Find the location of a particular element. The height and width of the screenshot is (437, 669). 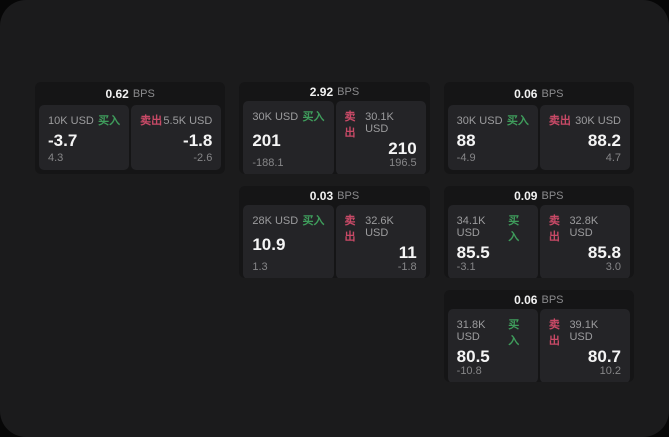

sell-sub-value: -2.6 is located at coordinates (203, 158).